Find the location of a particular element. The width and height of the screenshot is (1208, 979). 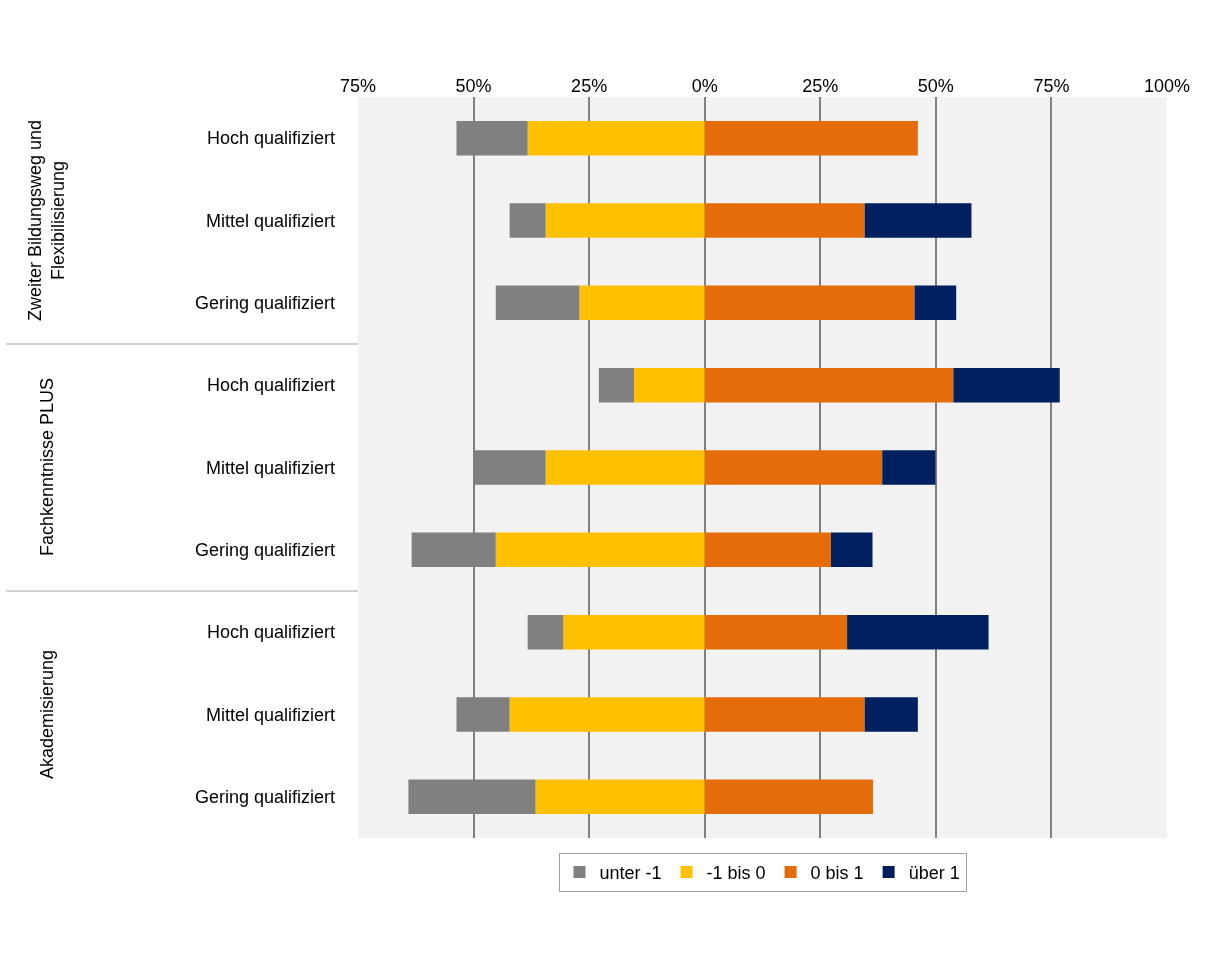

legend-label: über 1 is located at coordinates (934, 873).